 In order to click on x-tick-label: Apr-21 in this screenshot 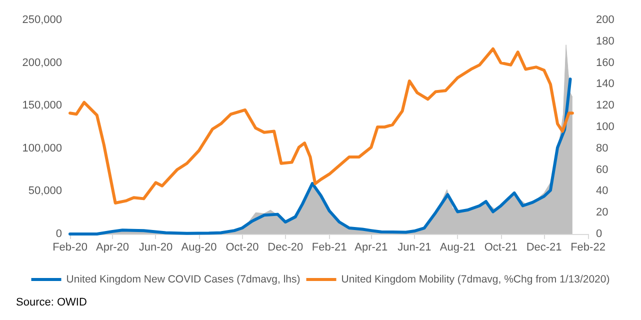, I will do `click(371, 248)`.